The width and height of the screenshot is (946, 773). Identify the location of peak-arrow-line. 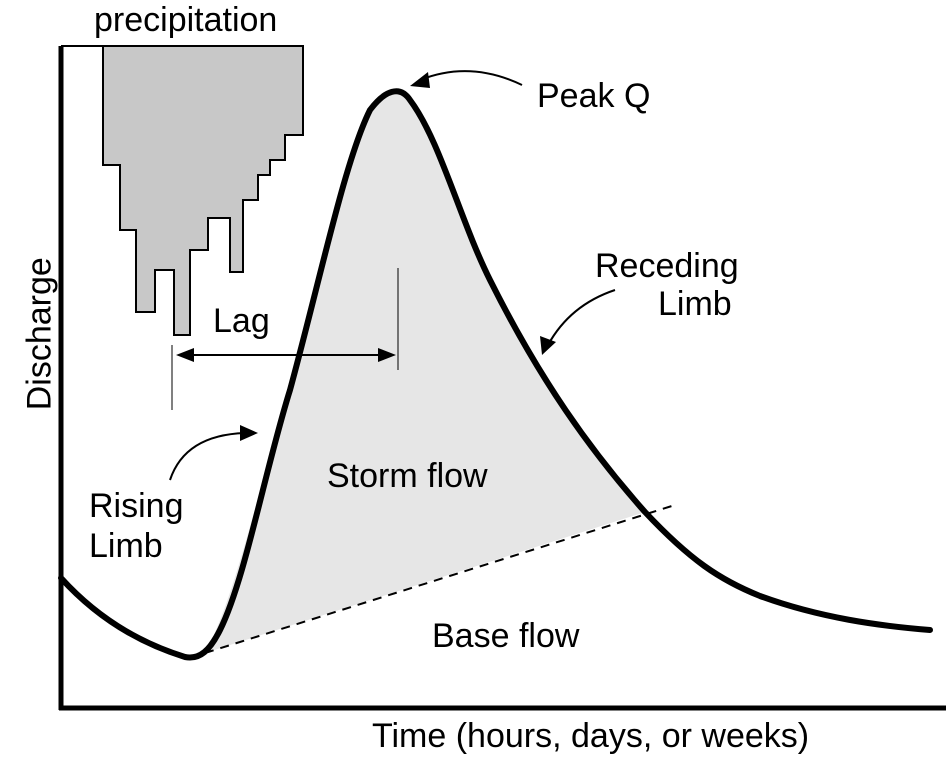
(471, 78).